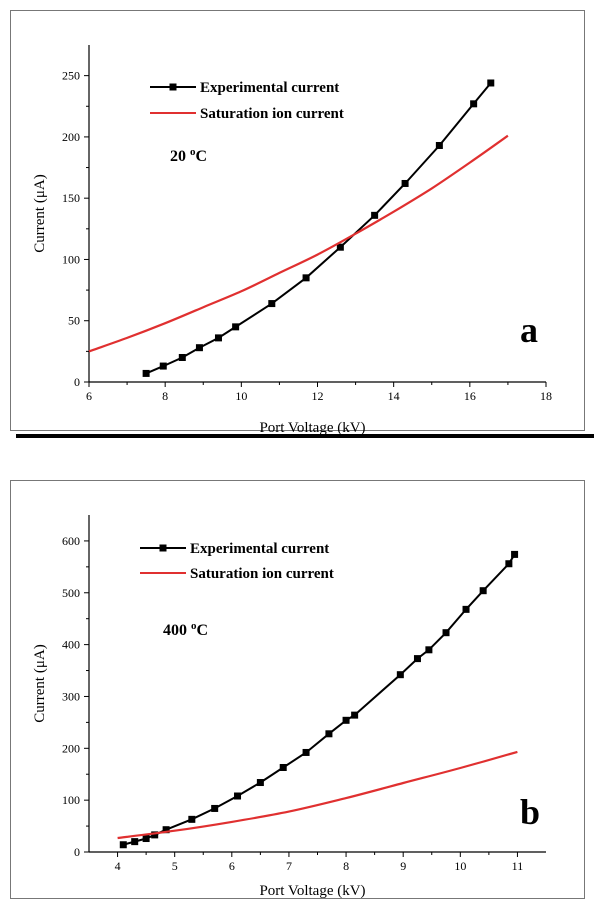  What do you see at coordinates (394, 396) in the screenshot?
I see `x-tick-label: 14` at bounding box center [394, 396].